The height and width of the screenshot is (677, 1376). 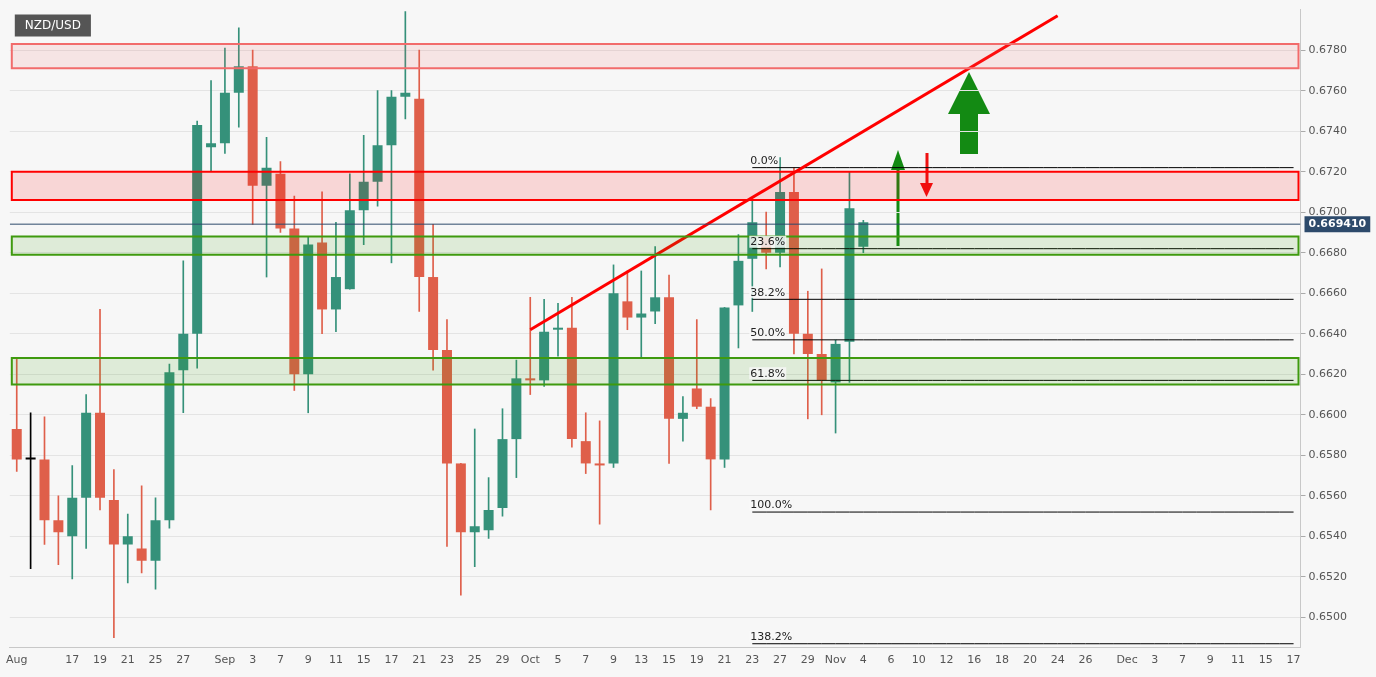 I want to click on y-tick-label: 0.6740, so click(x=1328, y=131).